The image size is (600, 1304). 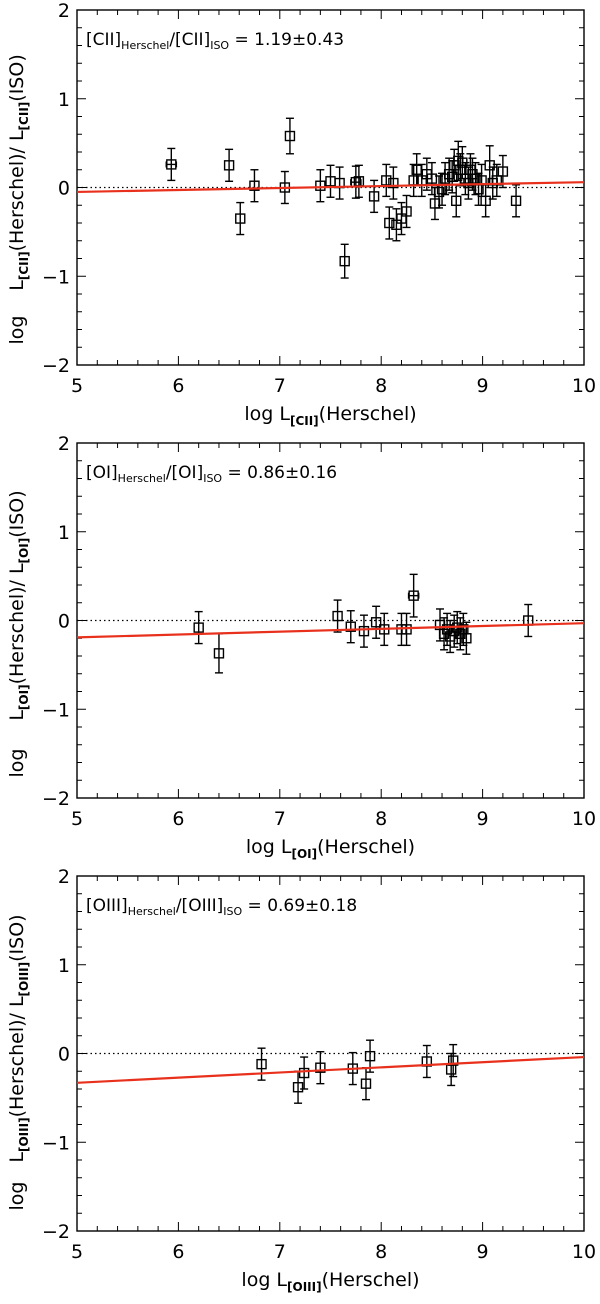 What do you see at coordinates (584, 386) in the screenshot?
I see `x-tick-label: 10` at bounding box center [584, 386].